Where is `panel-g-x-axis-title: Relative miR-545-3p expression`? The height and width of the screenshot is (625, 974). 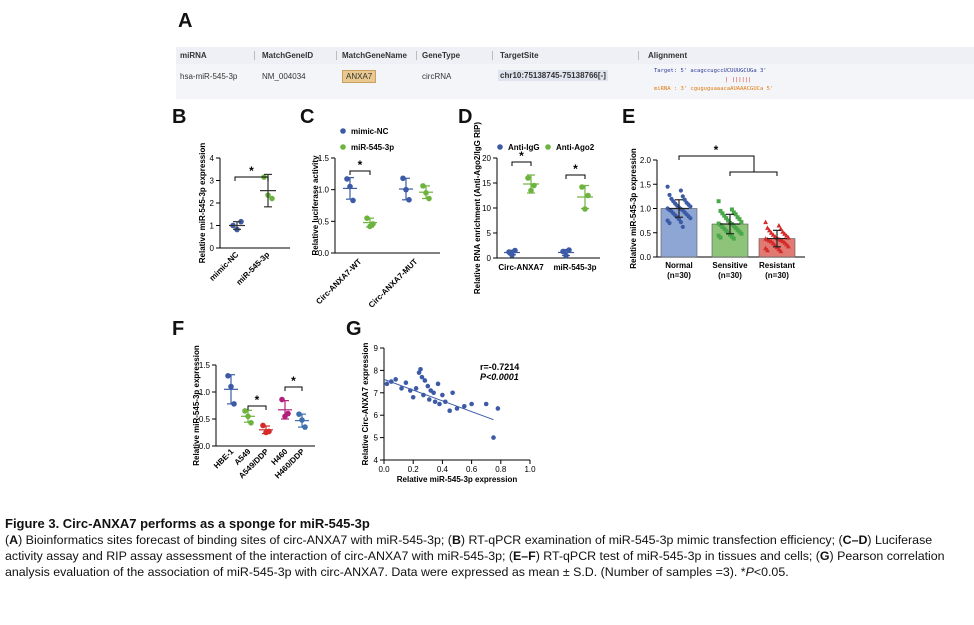 panel-g-x-axis-title: Relative miR-545-3p expression is located at coordinates (457, 479).